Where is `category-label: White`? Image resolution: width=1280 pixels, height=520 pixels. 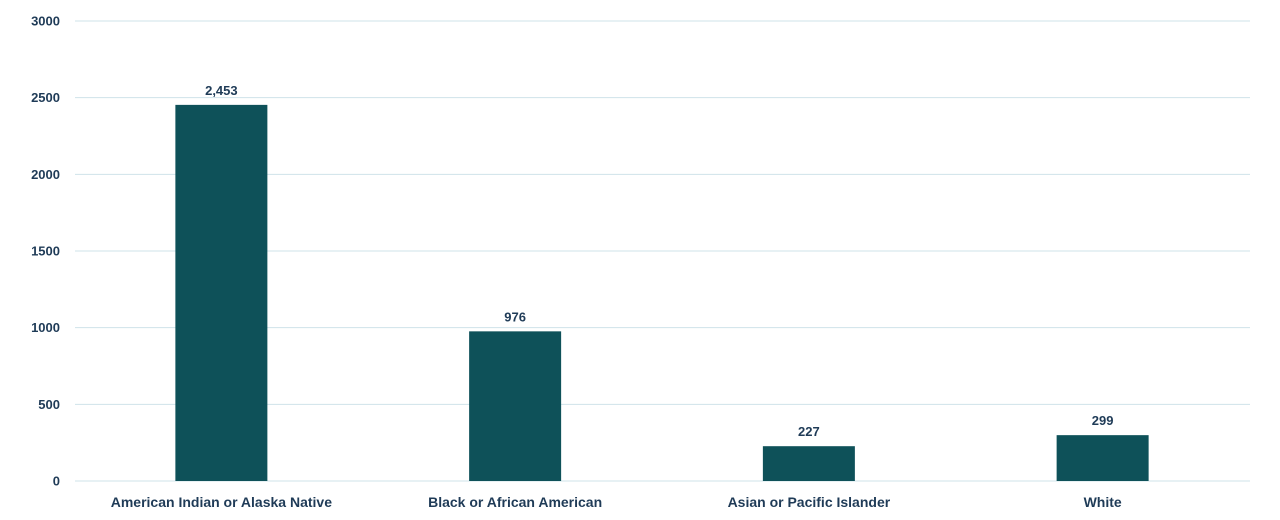 category-label: White is located at coordinates (1103, 502).